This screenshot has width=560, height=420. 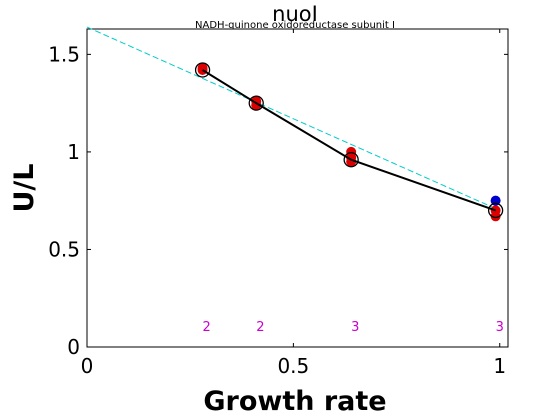 I want to click on count-label-3: 3, so click(x=500, y=327).